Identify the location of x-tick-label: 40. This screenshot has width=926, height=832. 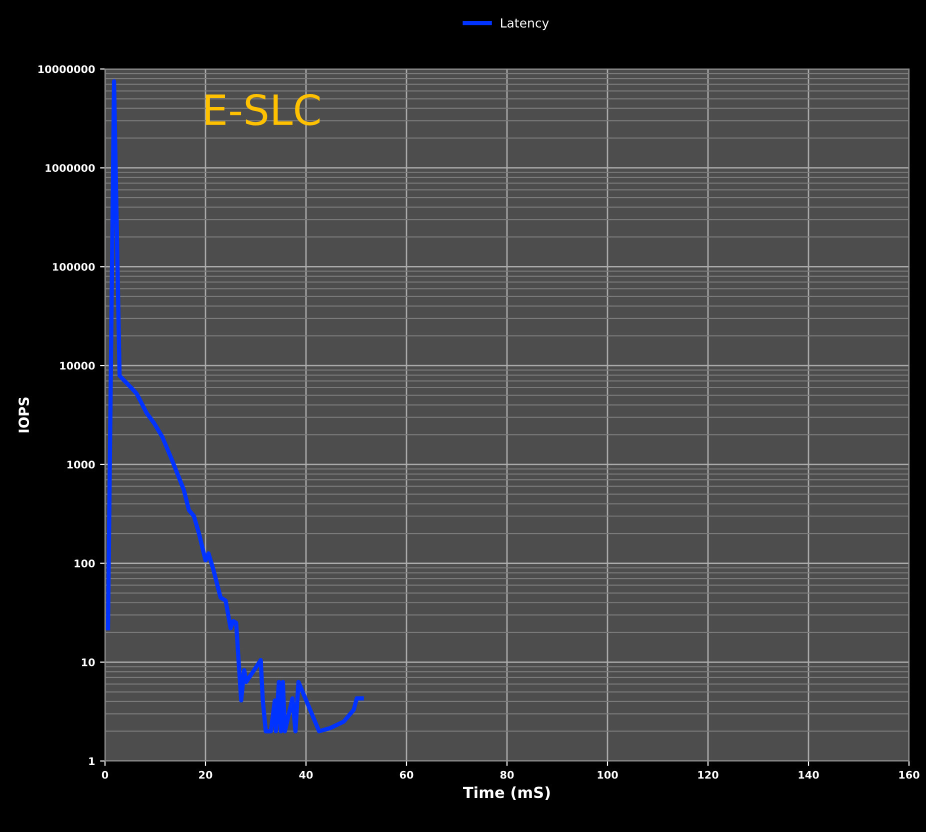
(306, 774).